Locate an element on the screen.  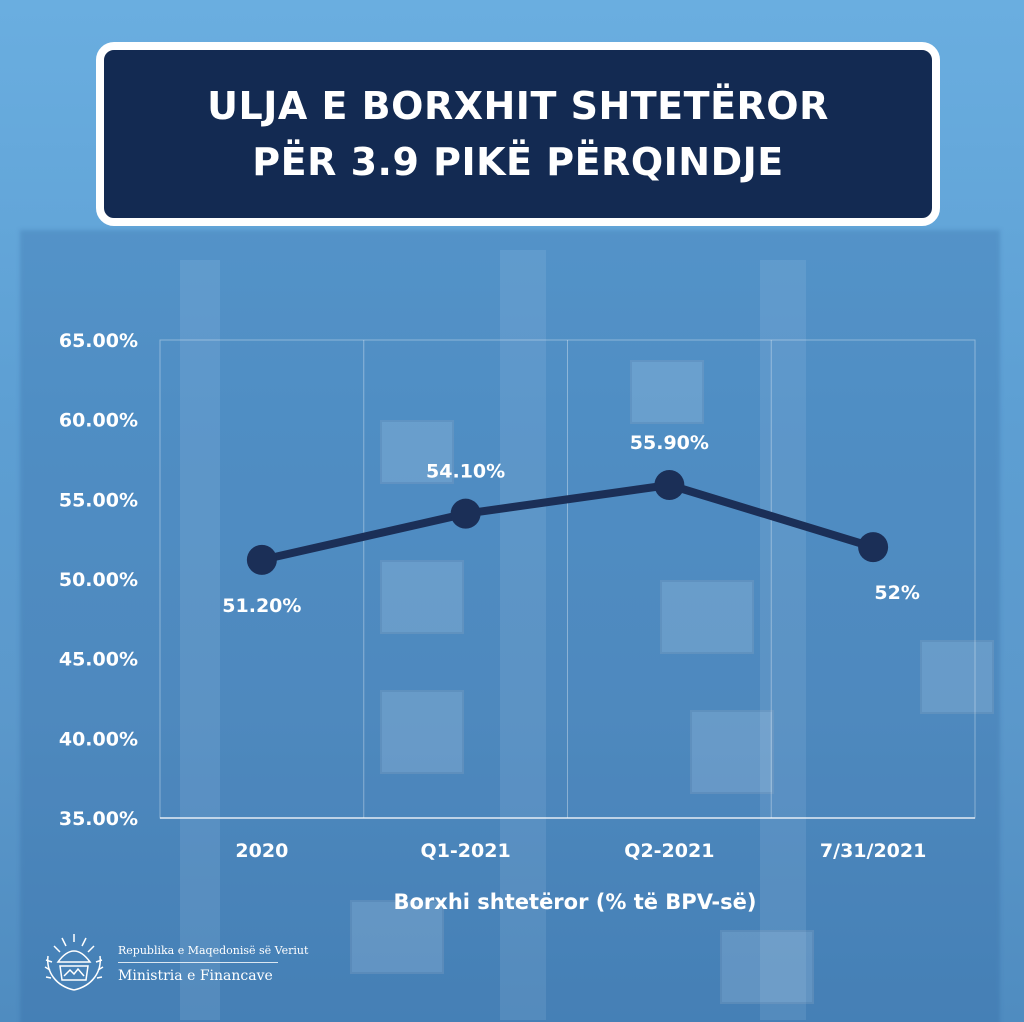
x-tick-label: 2020 is located at coordinates (261, 851).